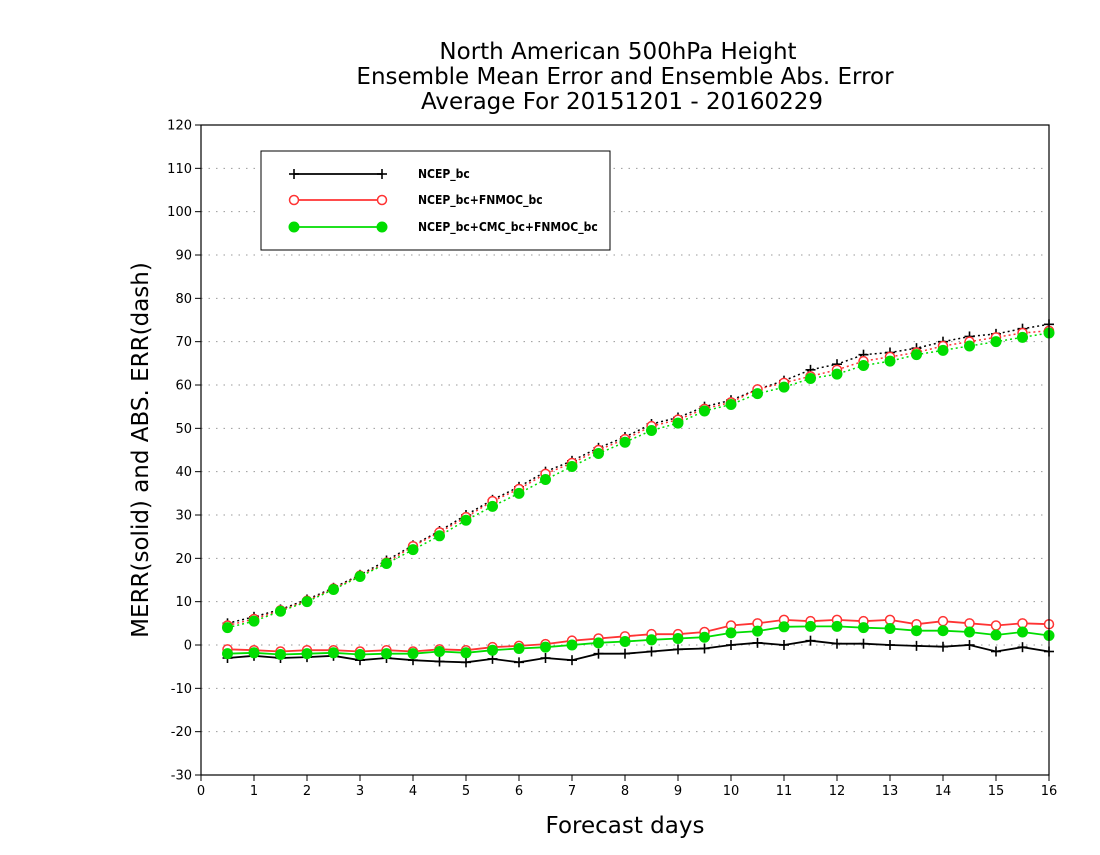 Image resolution: width=1100 pixels, height=855 pixels. Describe the element at coordinates (183, 342) in the screenshot. I see `y-tick-label: 70` at that location.